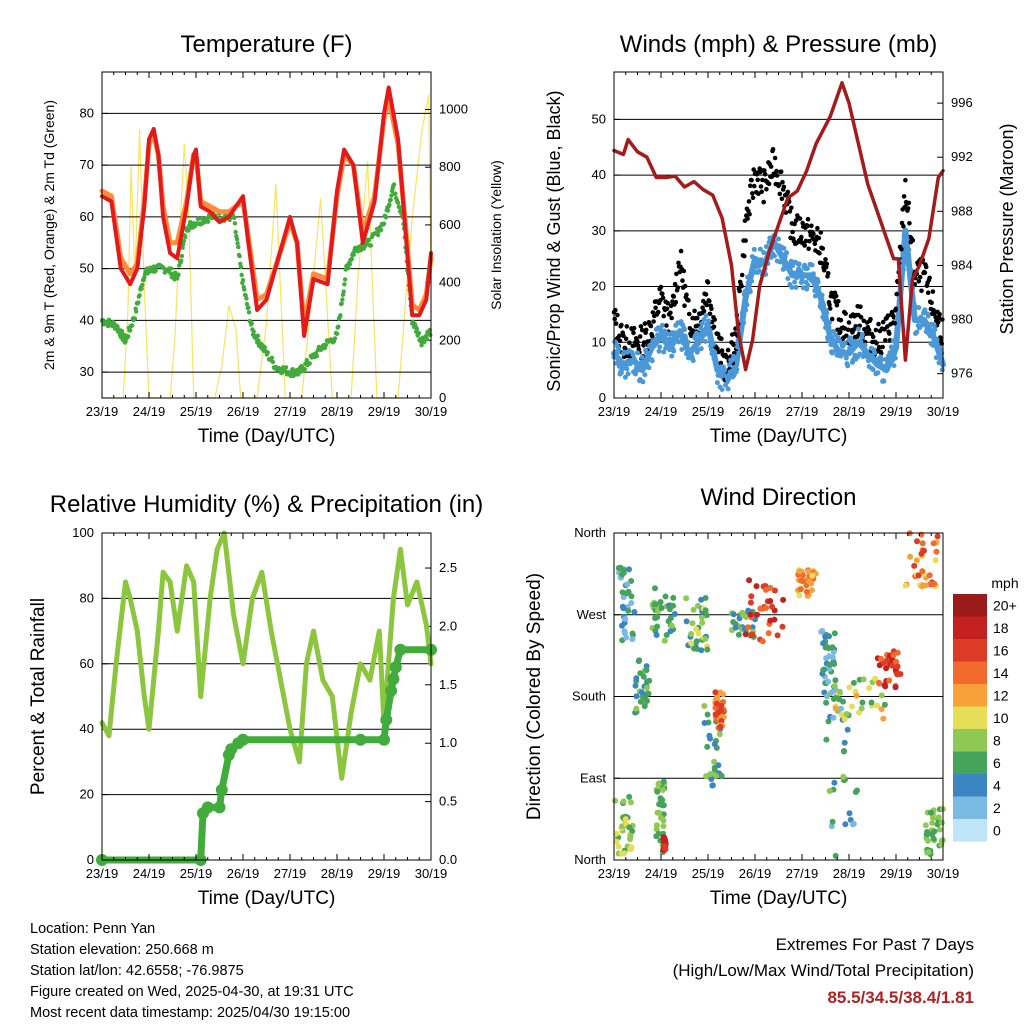  Describe the element at coordinates (137, 971) in the screenshot. I see `latlon-text: Station lat/lon: 42.6558; -76.9875` at that location.